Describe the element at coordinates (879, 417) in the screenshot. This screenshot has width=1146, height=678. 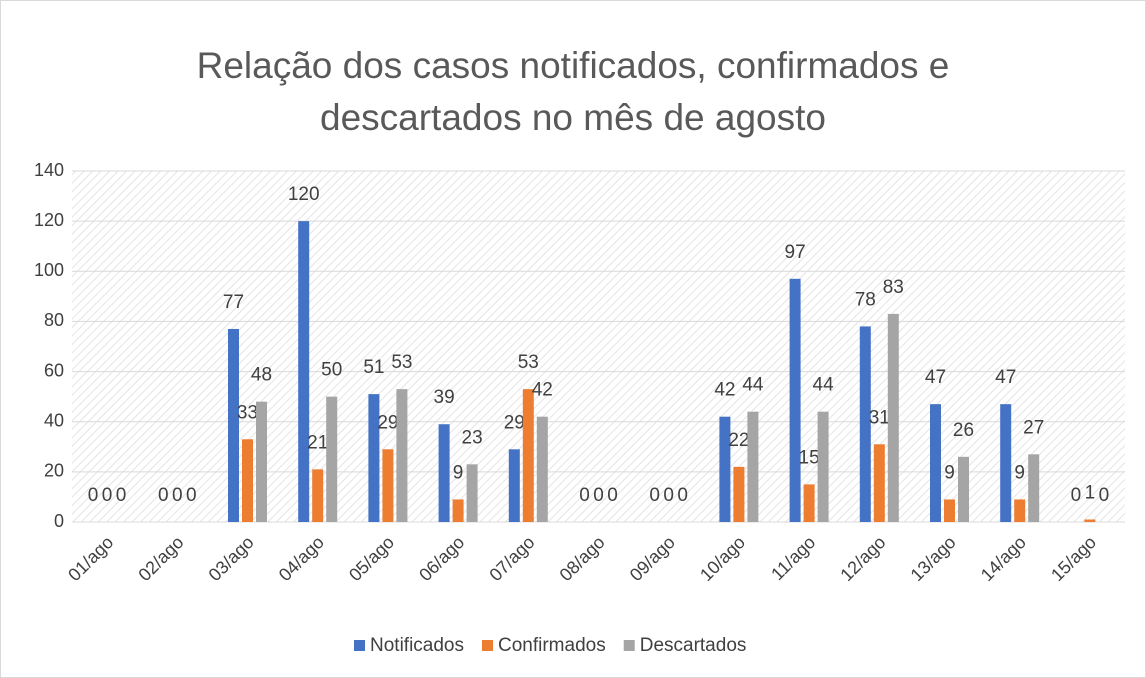
I see `data-label: 31` at that location.